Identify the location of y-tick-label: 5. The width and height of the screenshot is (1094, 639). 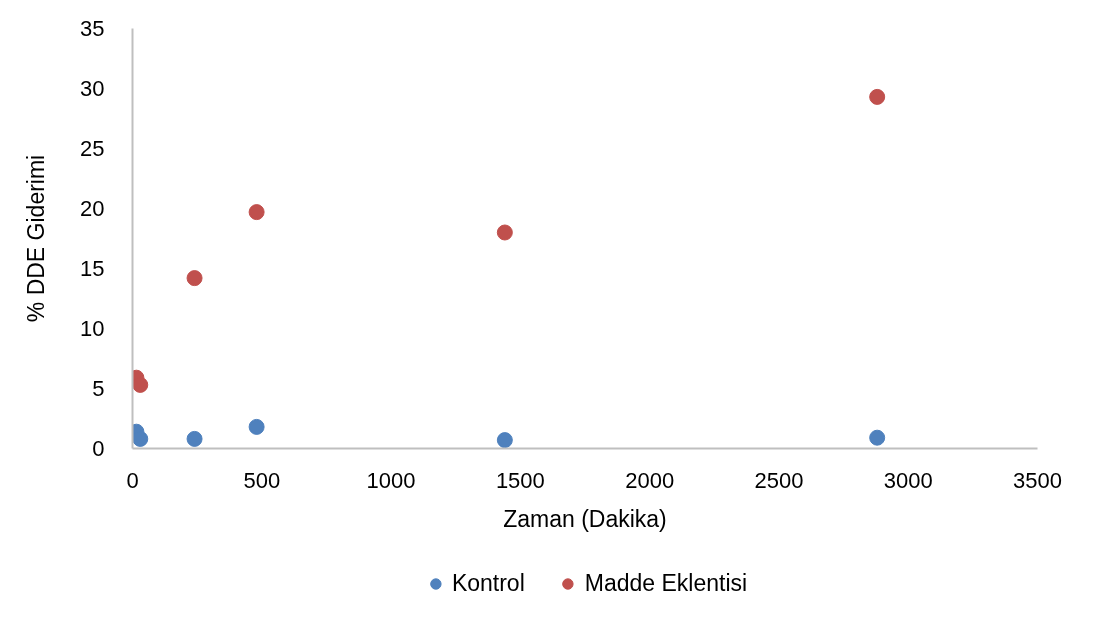
(98, 388).